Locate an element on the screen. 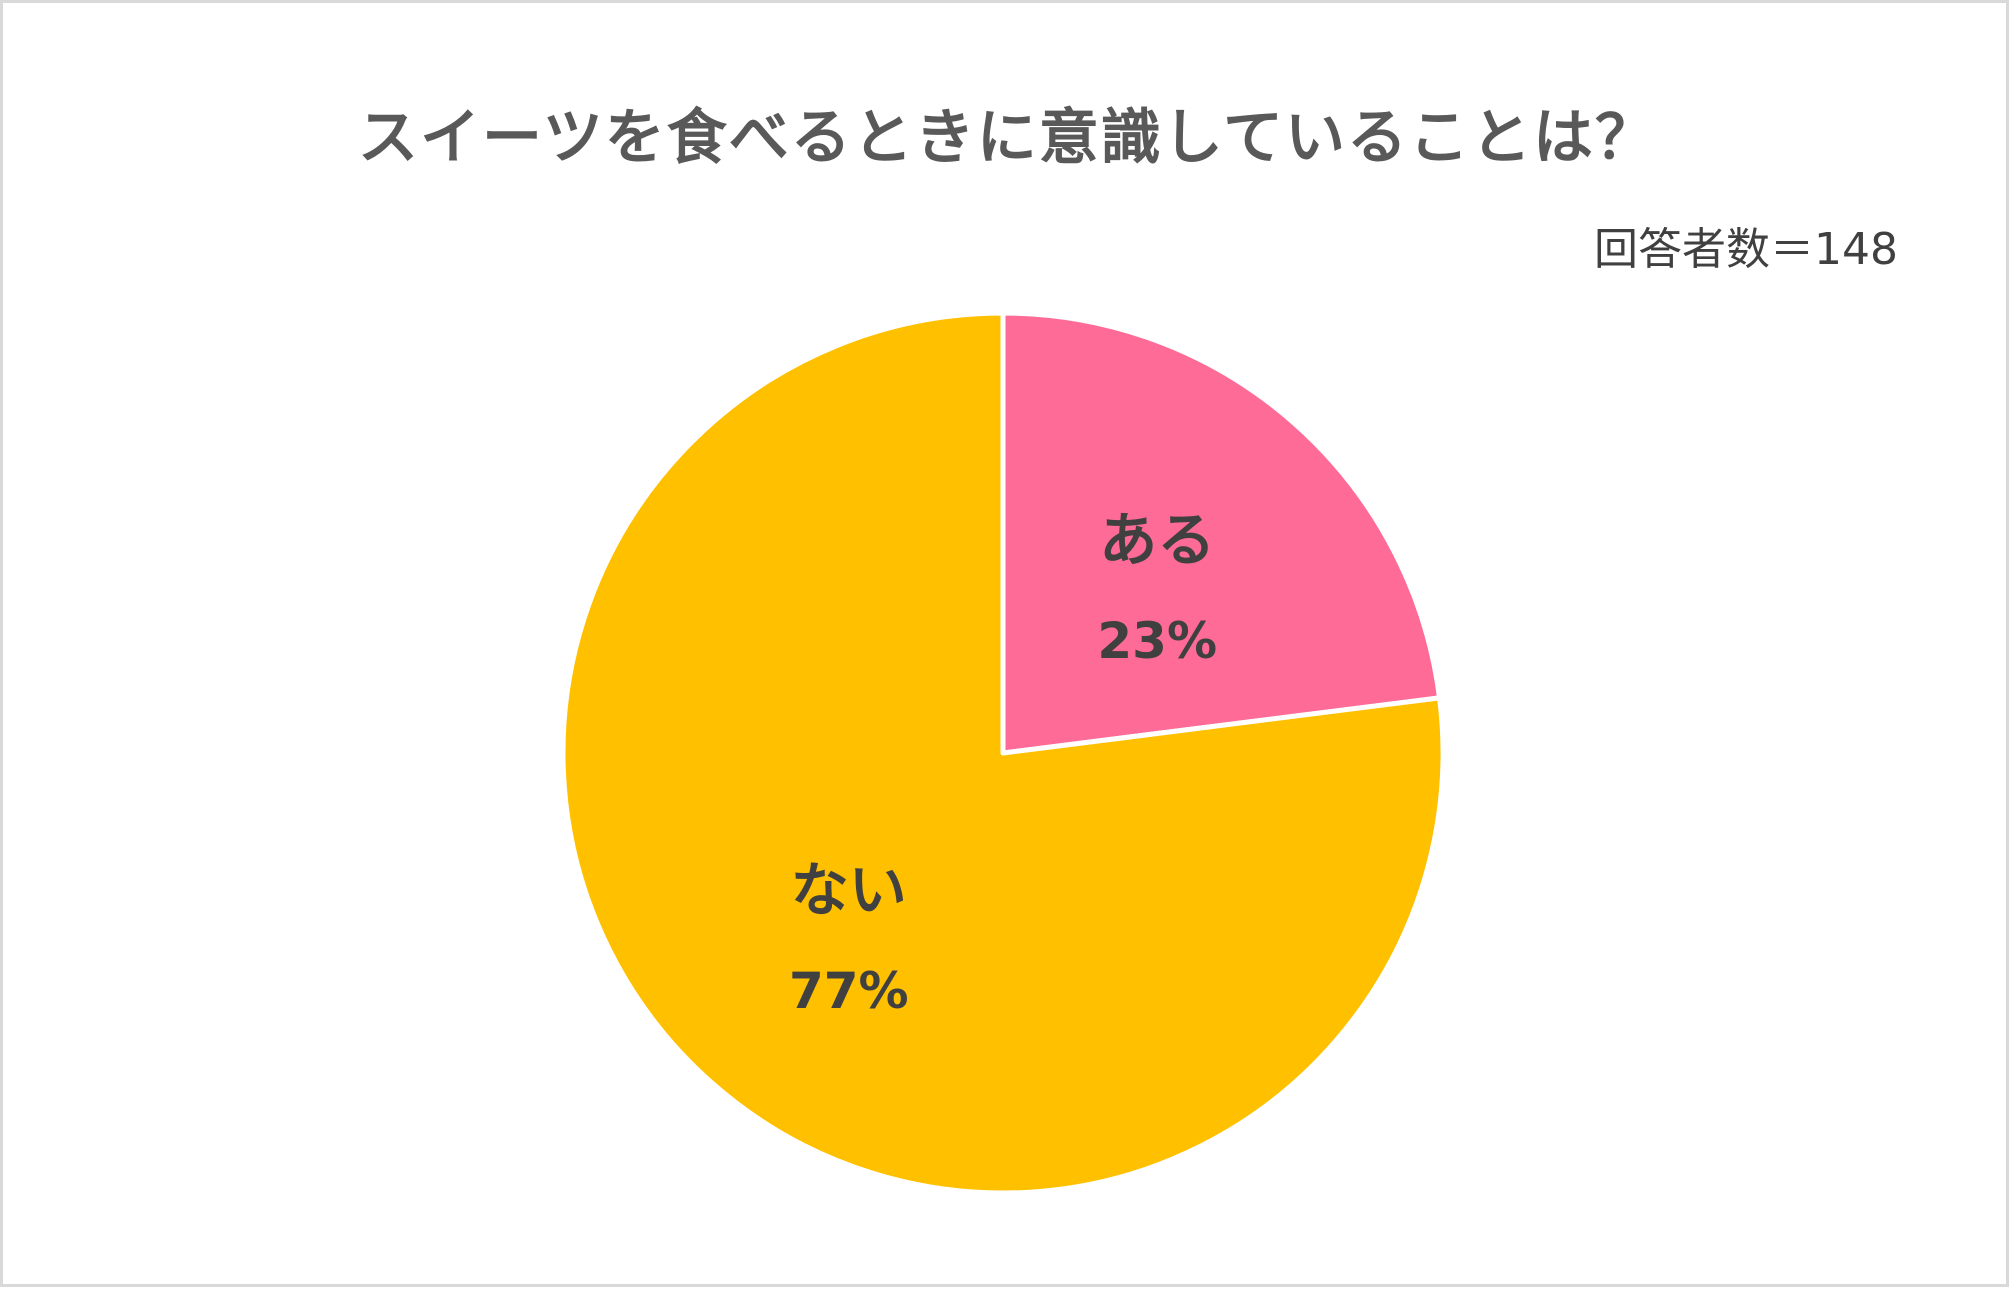 The image size is (2009, 1290). chart-title: スイーツを食べるときに意識していることは？ is located at coordinates (1007, 138).